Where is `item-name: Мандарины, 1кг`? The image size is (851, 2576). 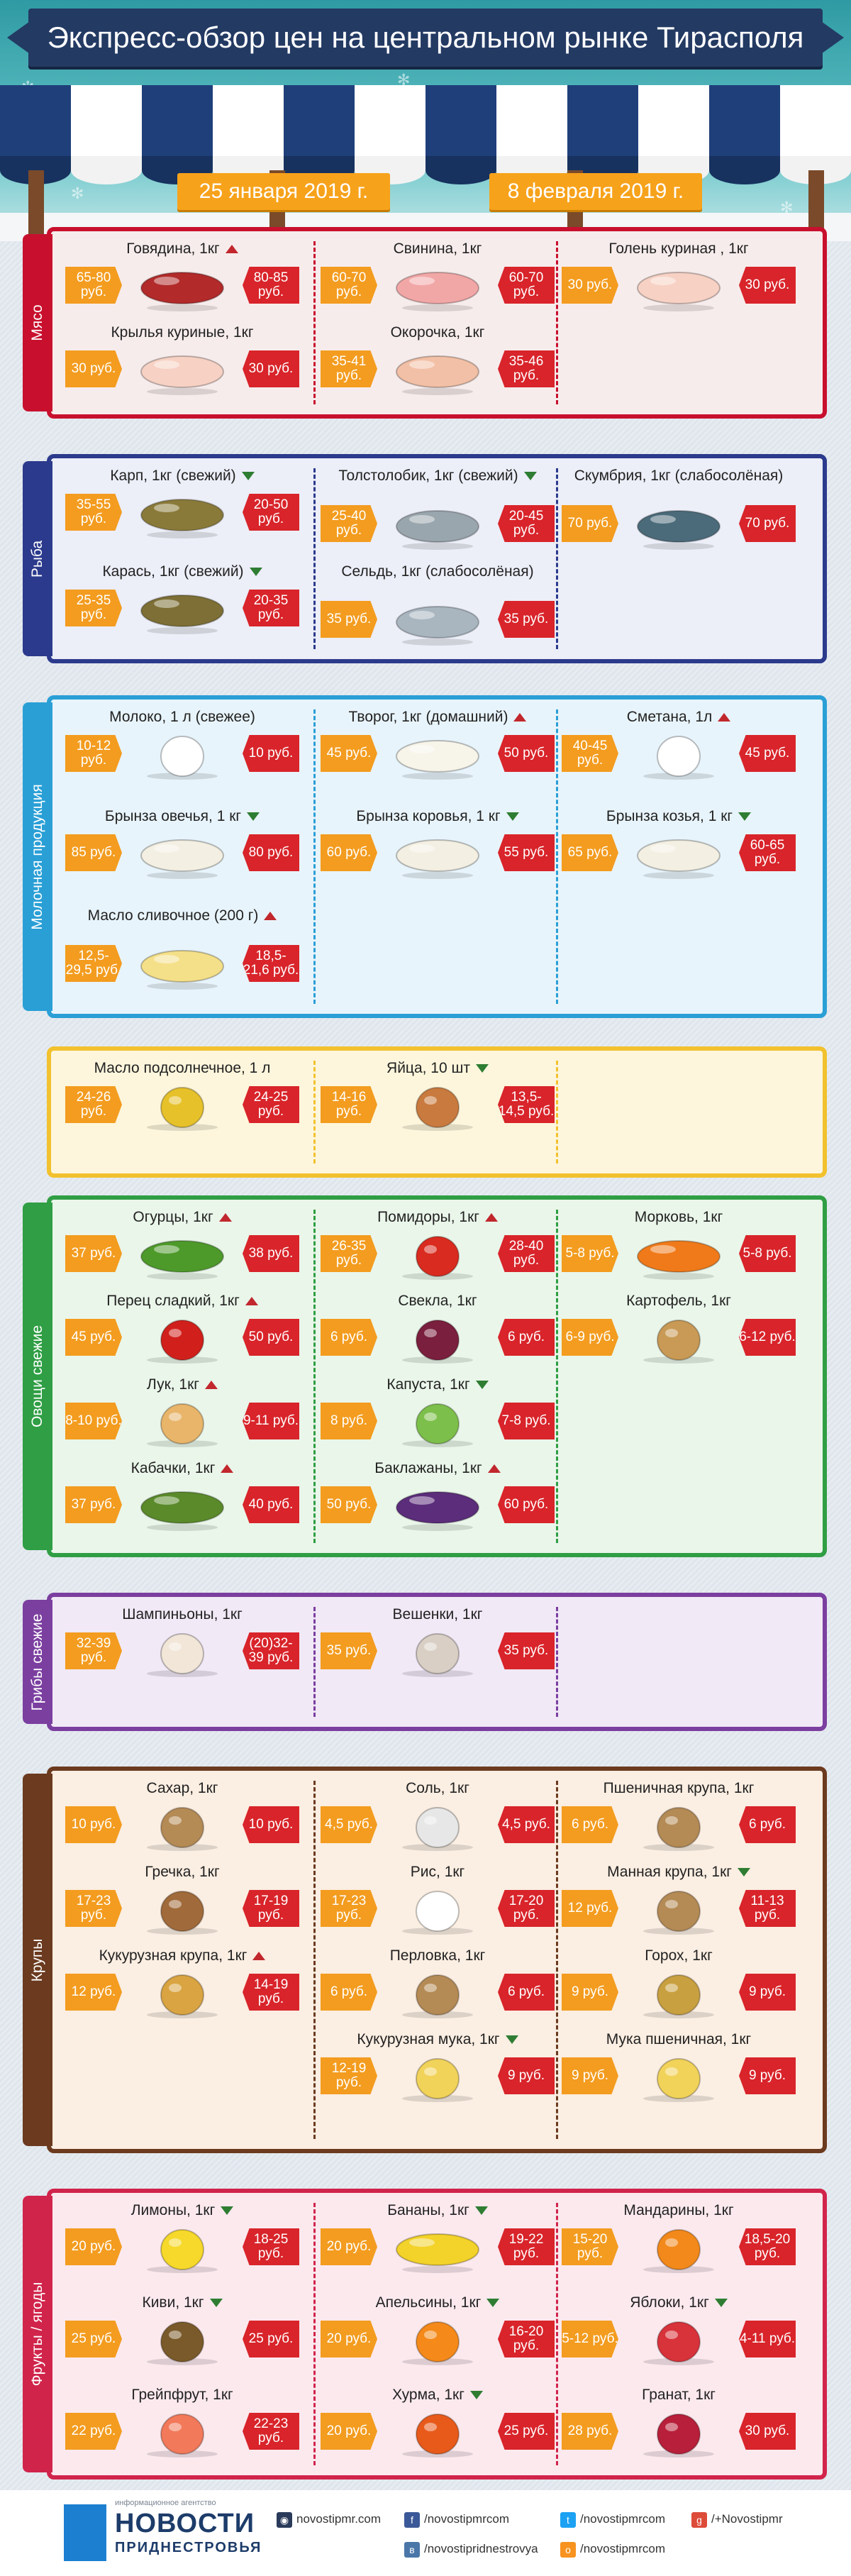 item-name: Мандарины, 1кг is located at coordinates (678, 2210).